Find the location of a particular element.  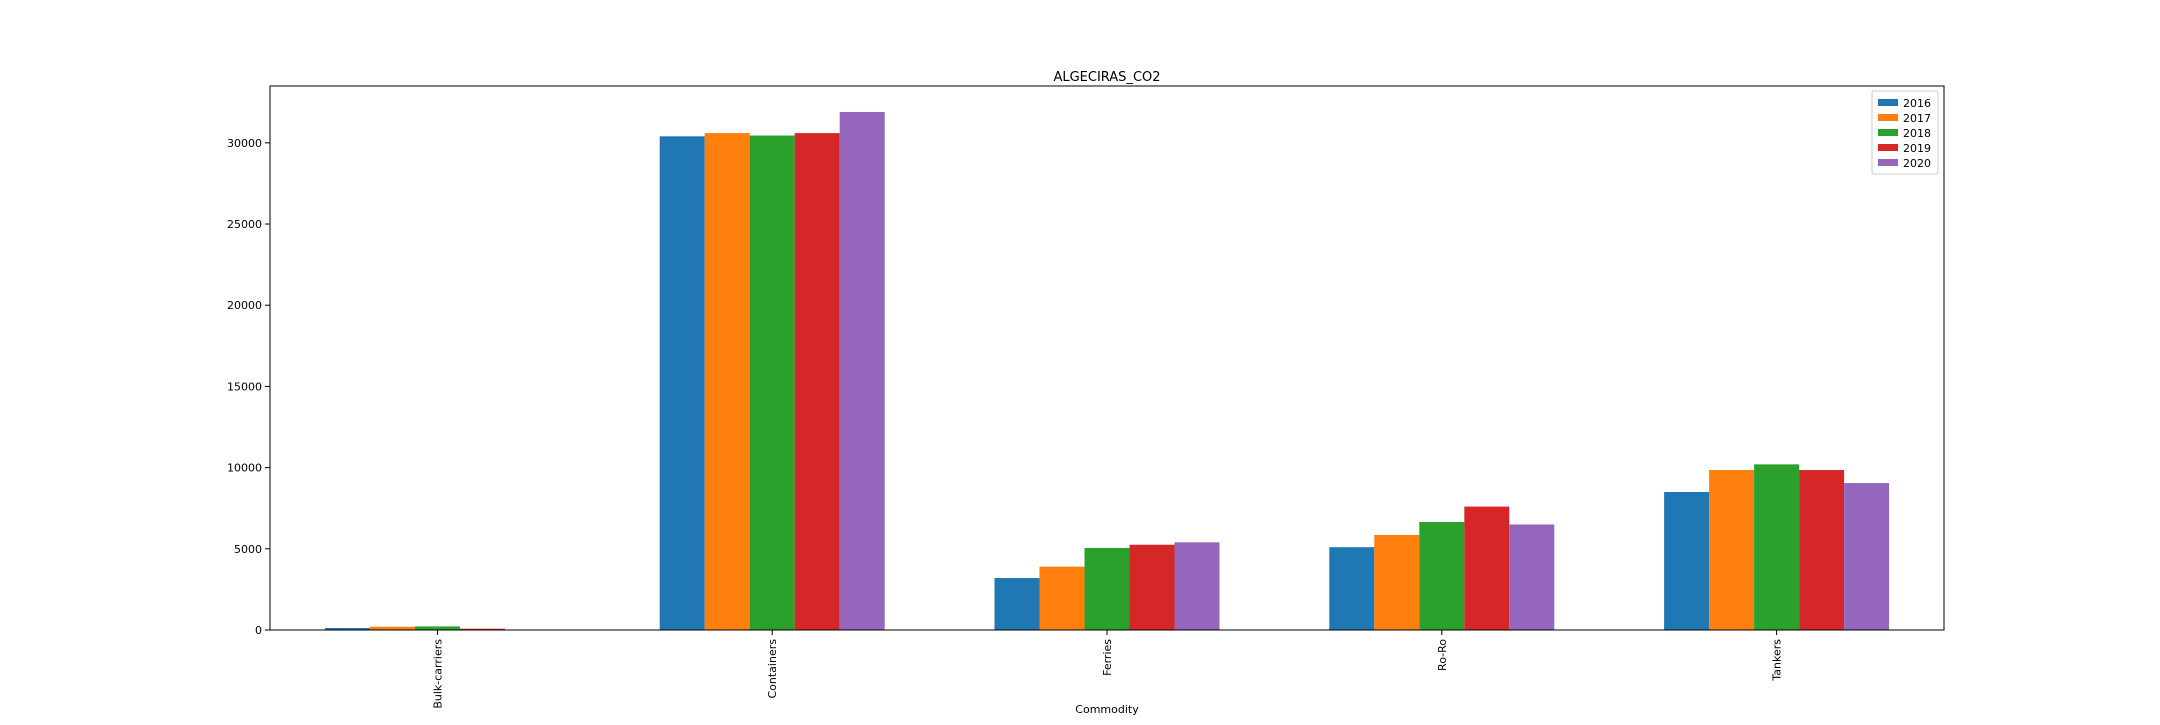

legend-swatch-2017 is located at coordinates (1888, 117).